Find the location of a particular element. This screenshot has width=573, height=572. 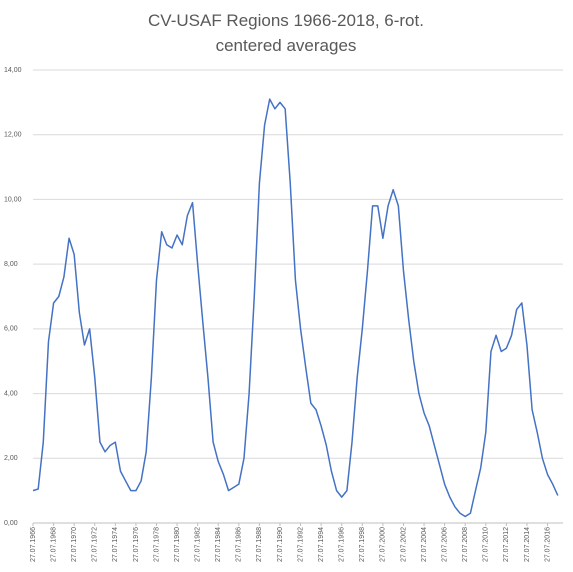

x-tick-label: 27.07.1966 is located at coordinates (33, 544).